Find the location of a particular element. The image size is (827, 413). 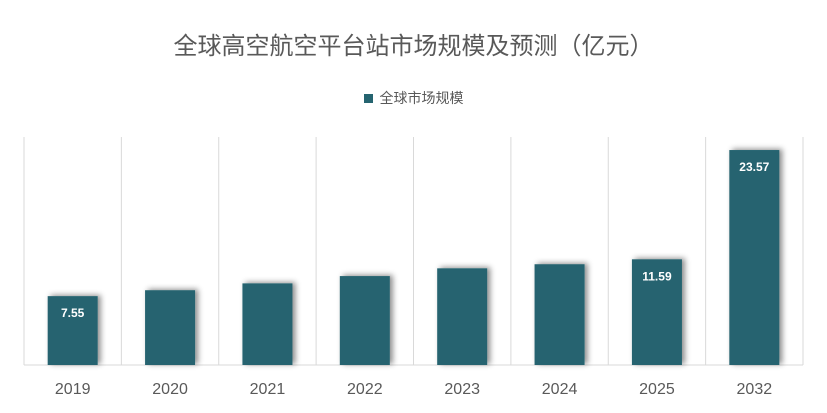

bar-2025 is located at coordinates (656, 312).